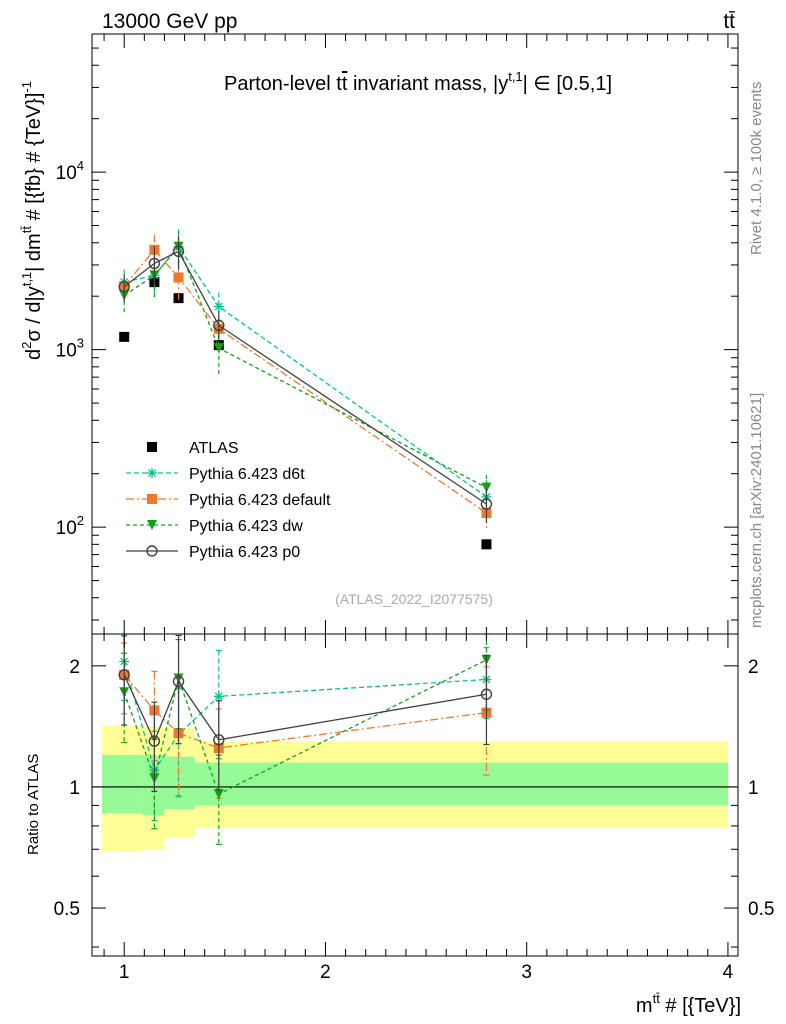  Describe the element at coordinates (80, 343) in the screenshot. I see `y-tick-exp: 3` at that location.